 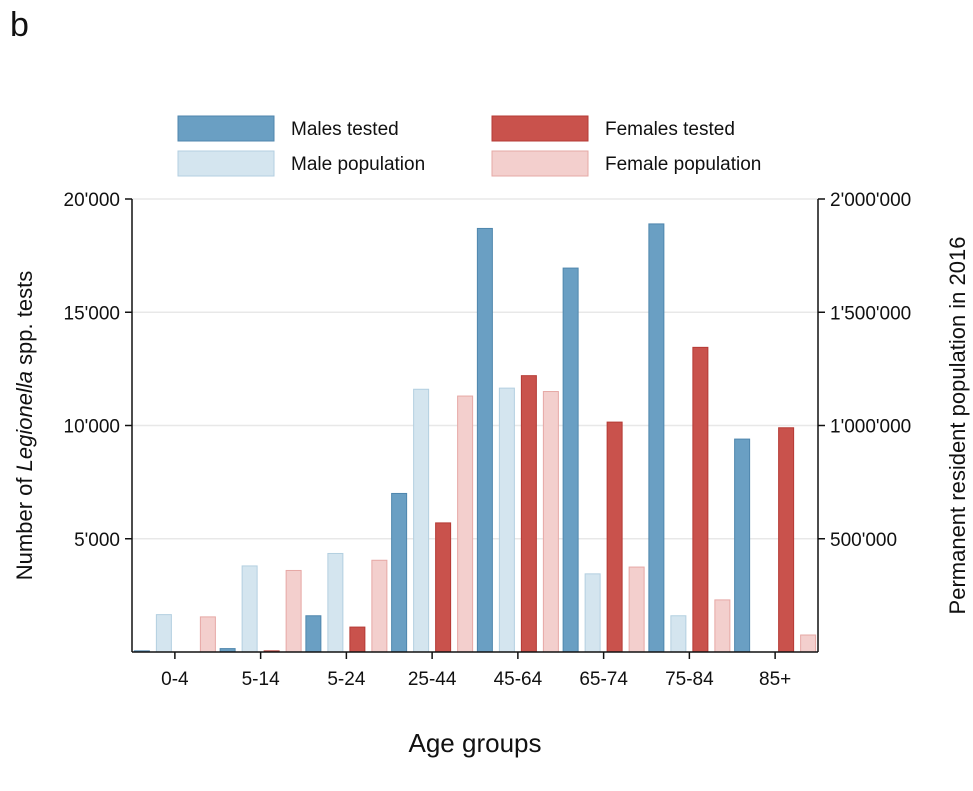 I want to click on legend-swatch-males-tested, so click(x=226, y=128).